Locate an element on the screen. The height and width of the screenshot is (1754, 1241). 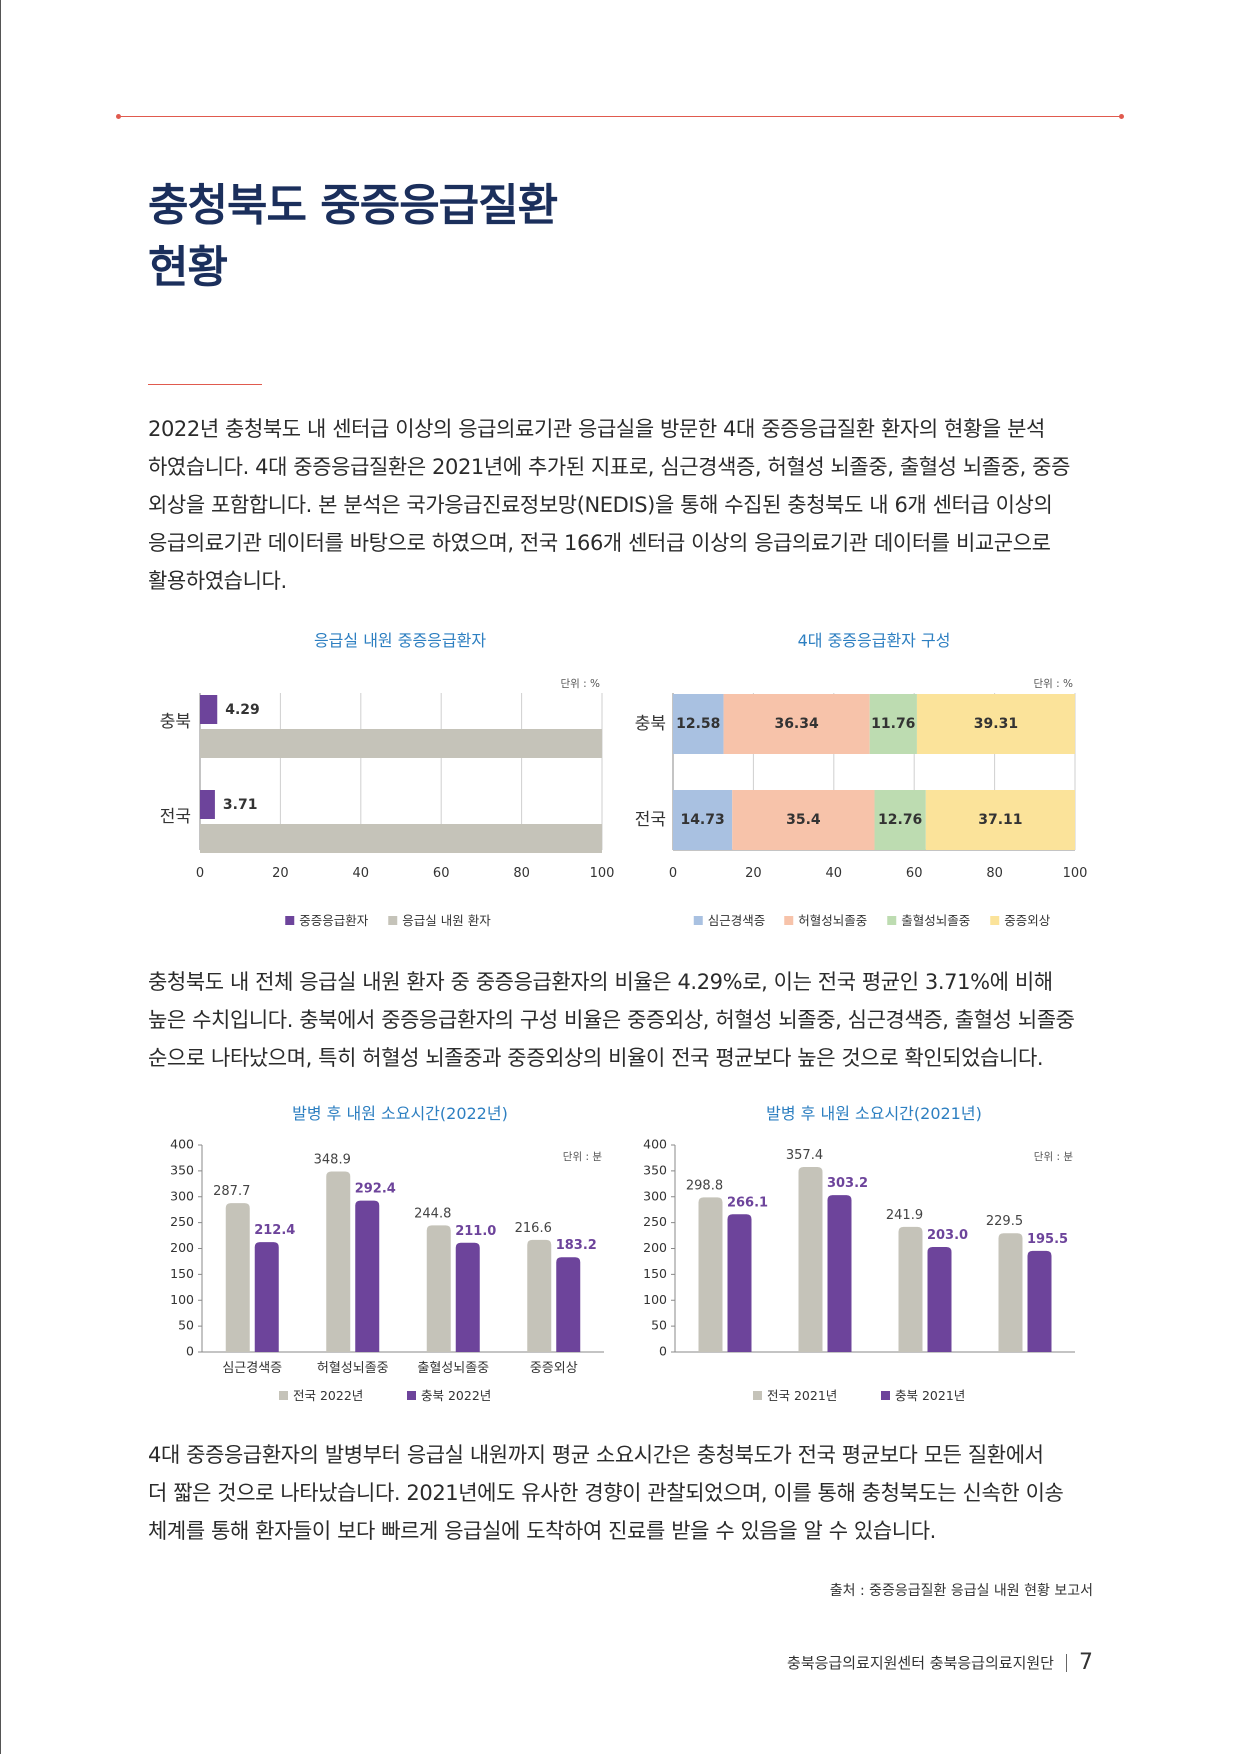
unit-label: 단위 : % is located at coordinates (1053, 683).